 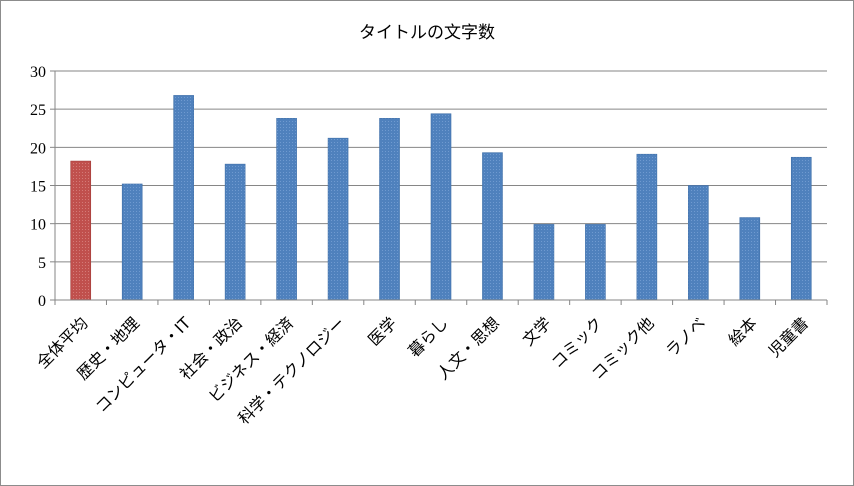 What do you see at coordinates (42, 301) in the screenshot?
I see `y-tick-label: 0` at bounding box center [42, 301].